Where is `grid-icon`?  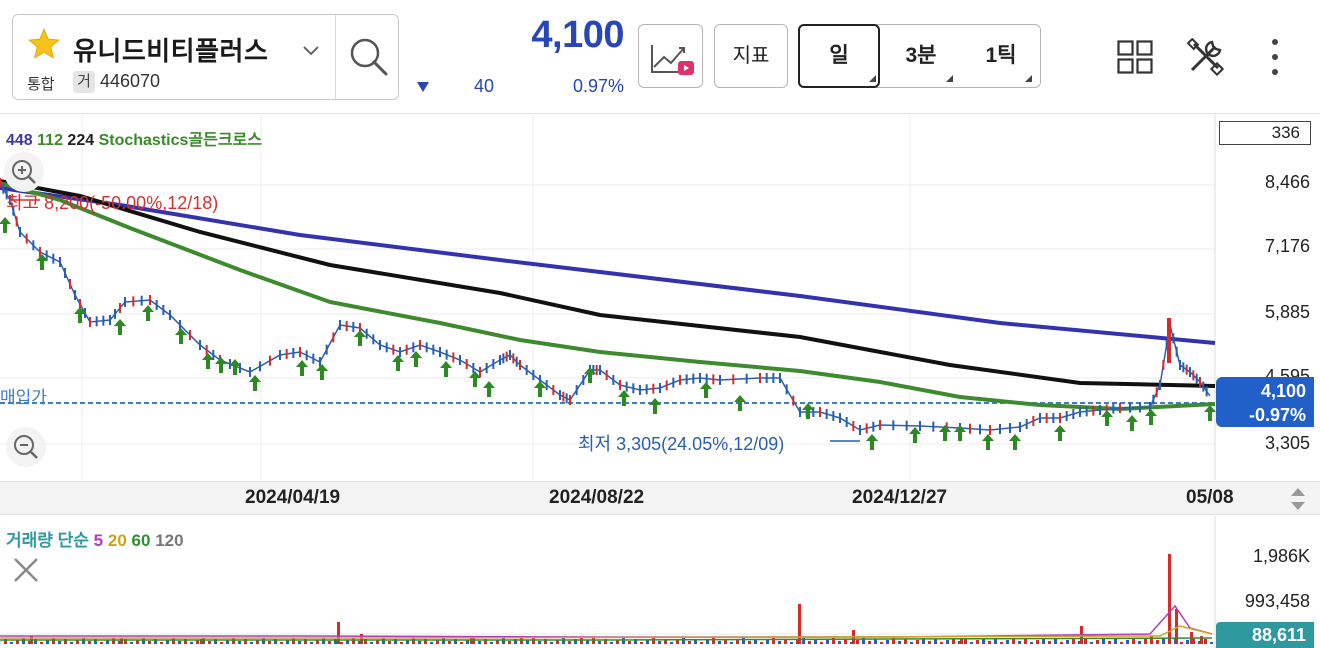
grid-icon is located at coordinates (1135, 57).